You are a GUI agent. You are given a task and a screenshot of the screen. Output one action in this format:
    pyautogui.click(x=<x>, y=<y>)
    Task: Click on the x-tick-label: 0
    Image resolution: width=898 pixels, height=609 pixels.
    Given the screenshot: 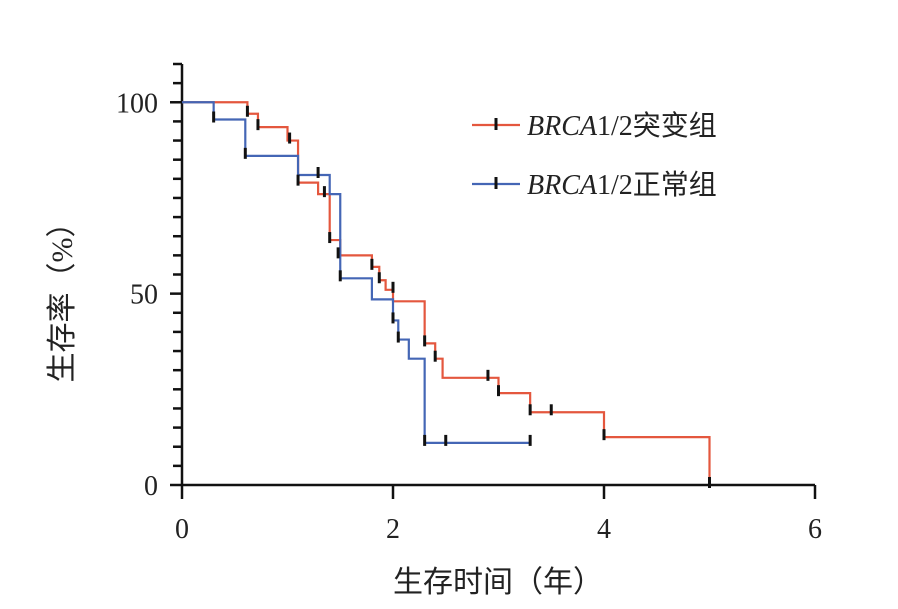 What is the action you would take?
    pyautogui.click(x=182, y=529)
    